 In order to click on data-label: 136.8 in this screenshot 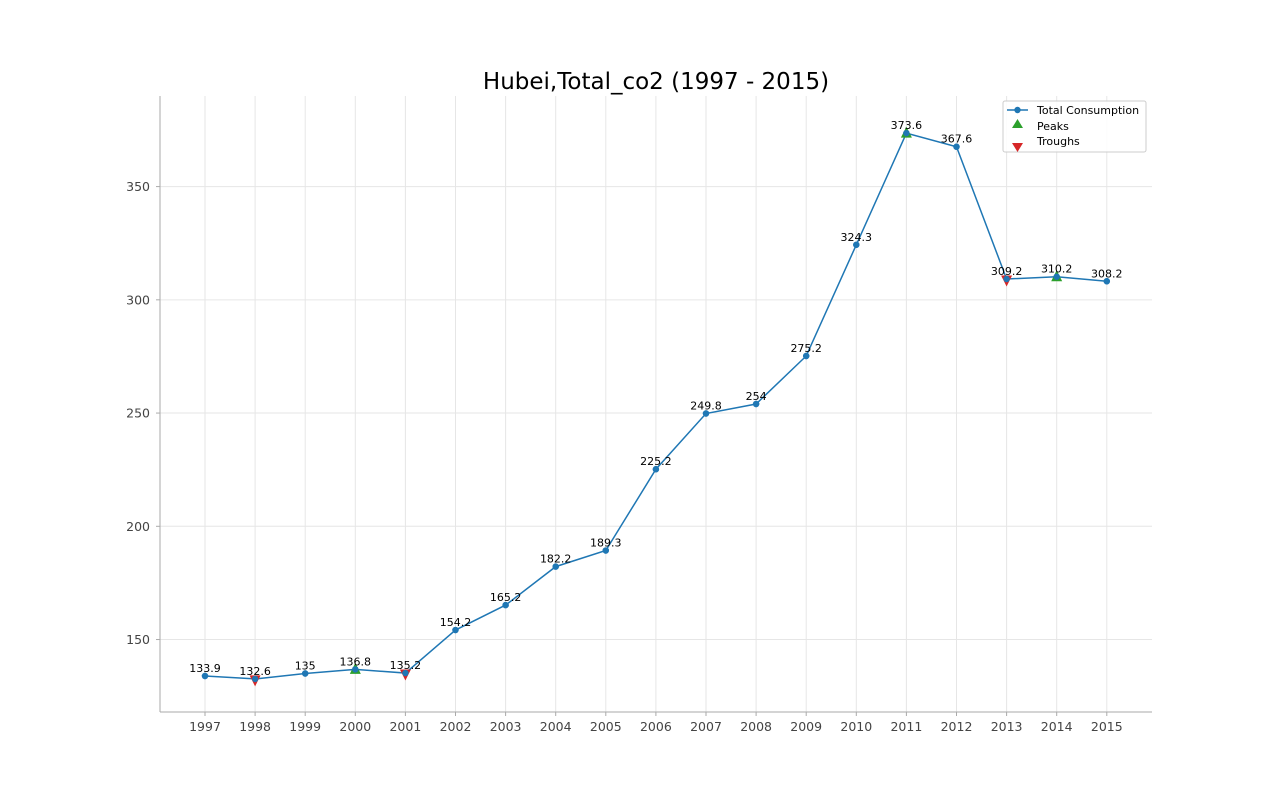, I will do `click(356, 661)`.